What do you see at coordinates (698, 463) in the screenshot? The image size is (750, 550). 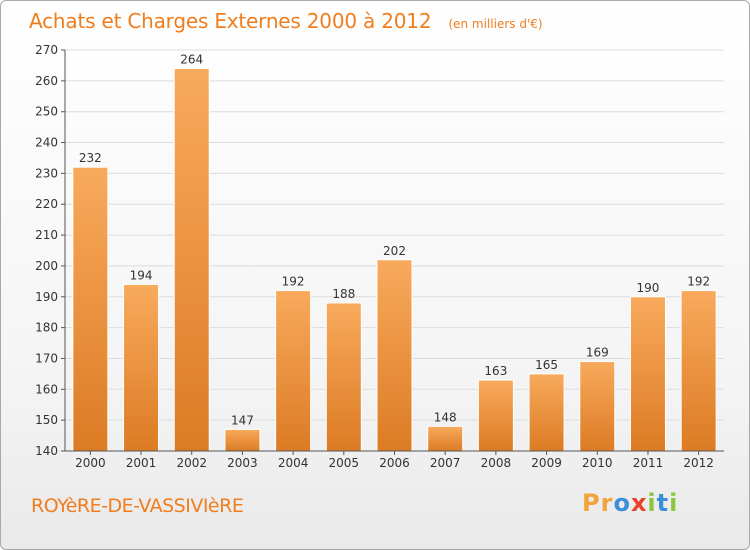 I see `x-tick-label: 2012` at bounding box center [698, 463].